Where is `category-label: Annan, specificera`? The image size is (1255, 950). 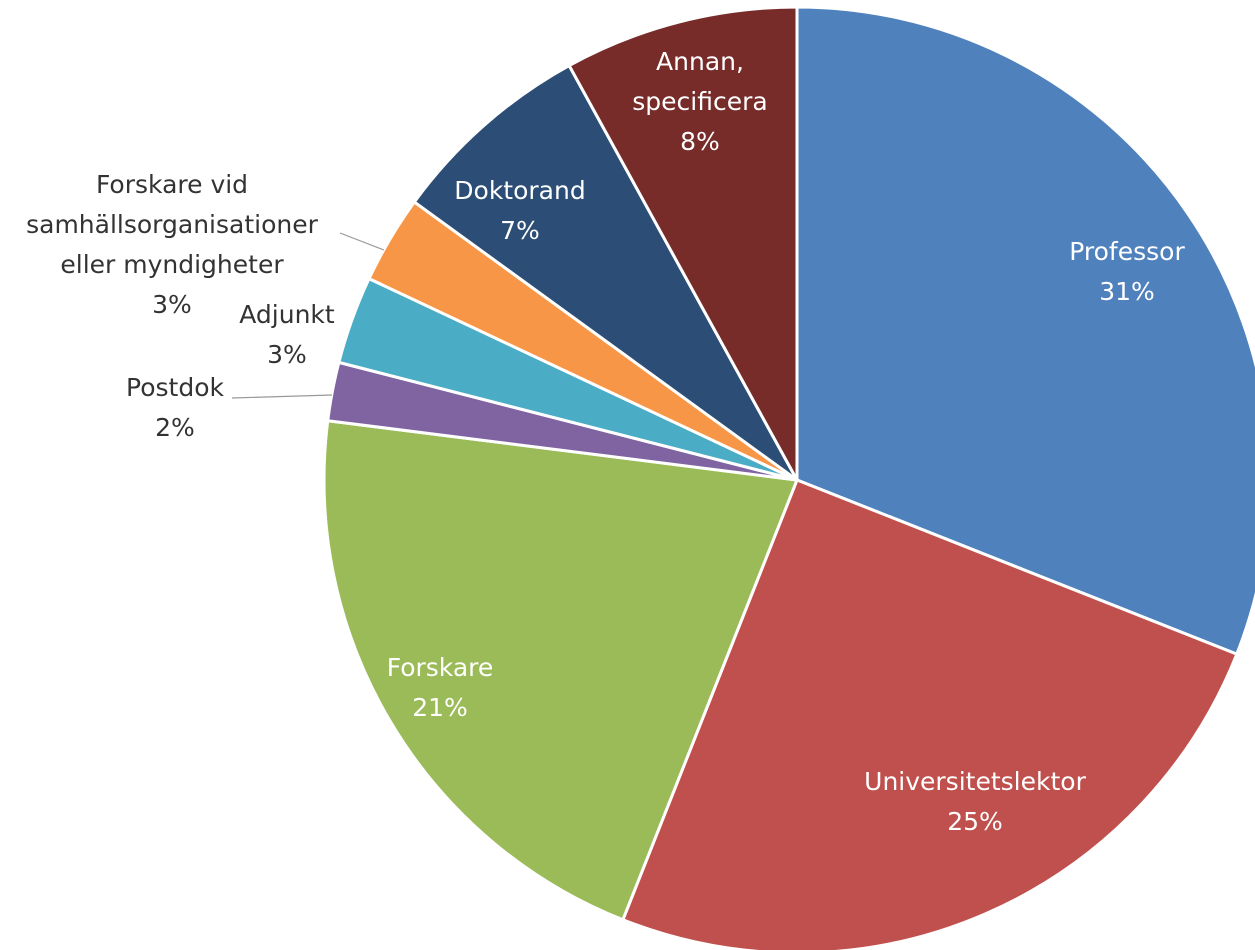
category-label: Annan, specificera is located at coordinates (700, 81).